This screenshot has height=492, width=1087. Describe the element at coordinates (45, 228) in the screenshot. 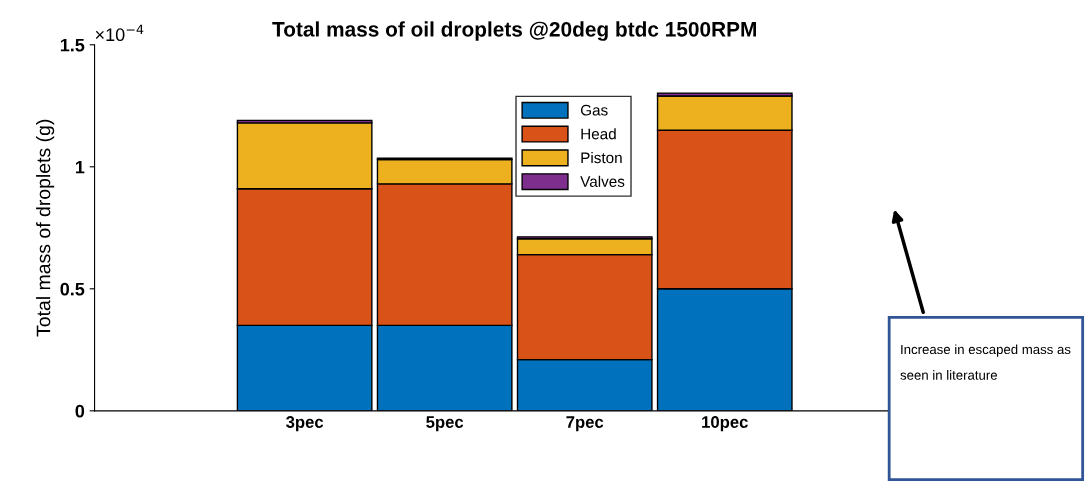

I see `y-axis-title: Total mass of droplets (g)` at that location.